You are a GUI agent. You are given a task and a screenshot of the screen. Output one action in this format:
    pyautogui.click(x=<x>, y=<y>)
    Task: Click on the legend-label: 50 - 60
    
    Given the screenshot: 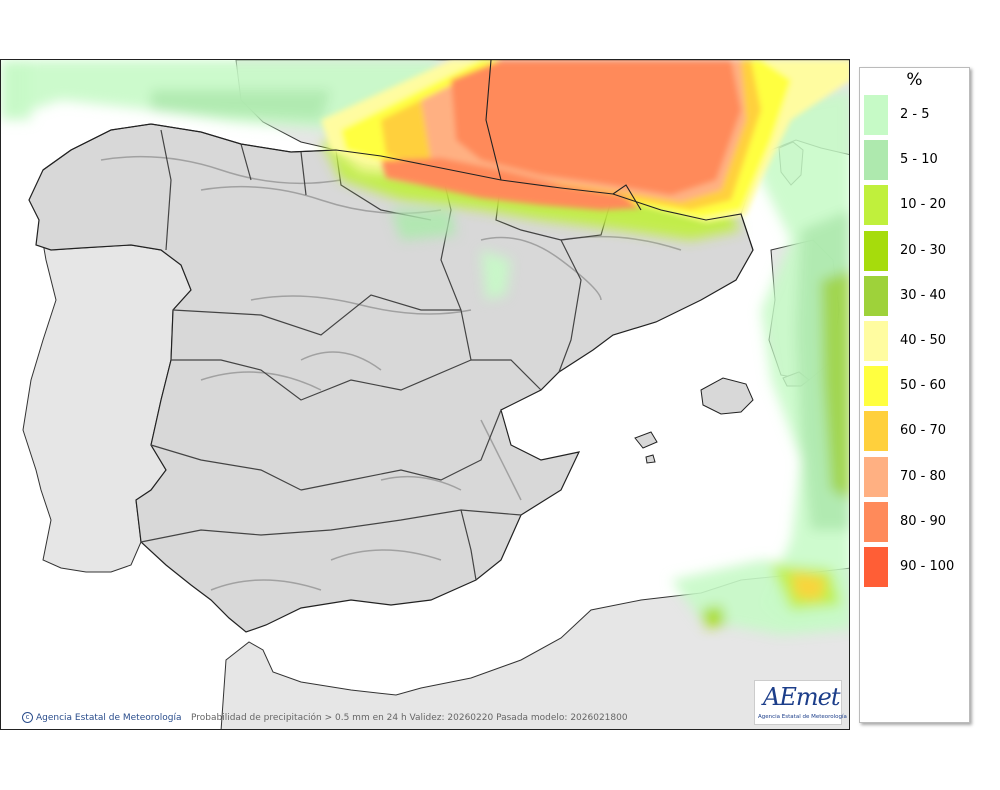 What is the action you would take?
    pyautogui.click(x=923, y=386)
    